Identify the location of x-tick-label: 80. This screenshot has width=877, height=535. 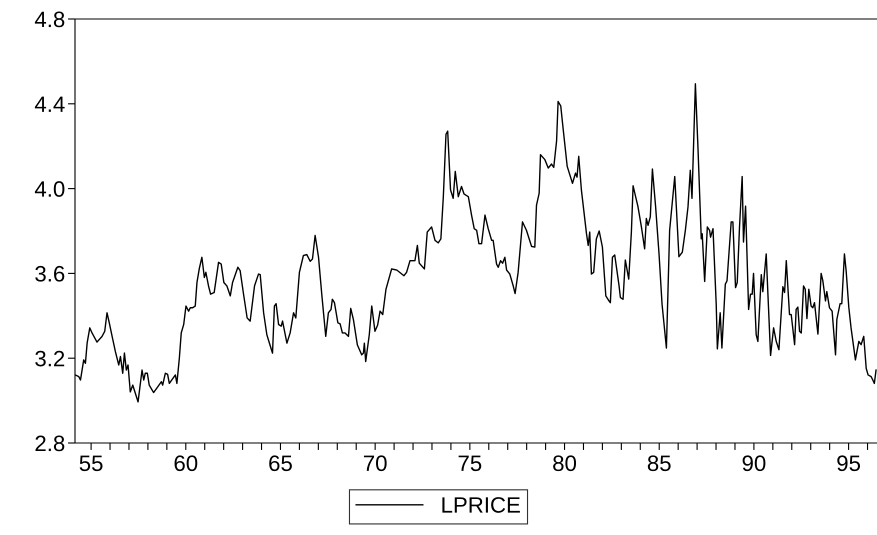
(564, 463).